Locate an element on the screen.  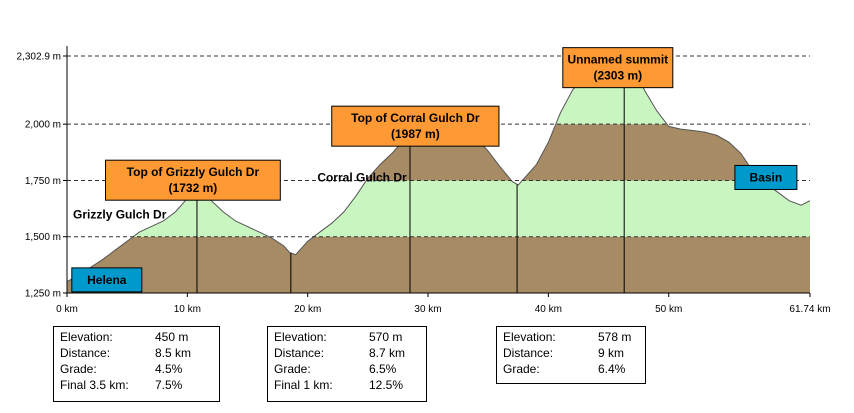
stats-row: Distance: 9 km is located at coordinates (571, 353).